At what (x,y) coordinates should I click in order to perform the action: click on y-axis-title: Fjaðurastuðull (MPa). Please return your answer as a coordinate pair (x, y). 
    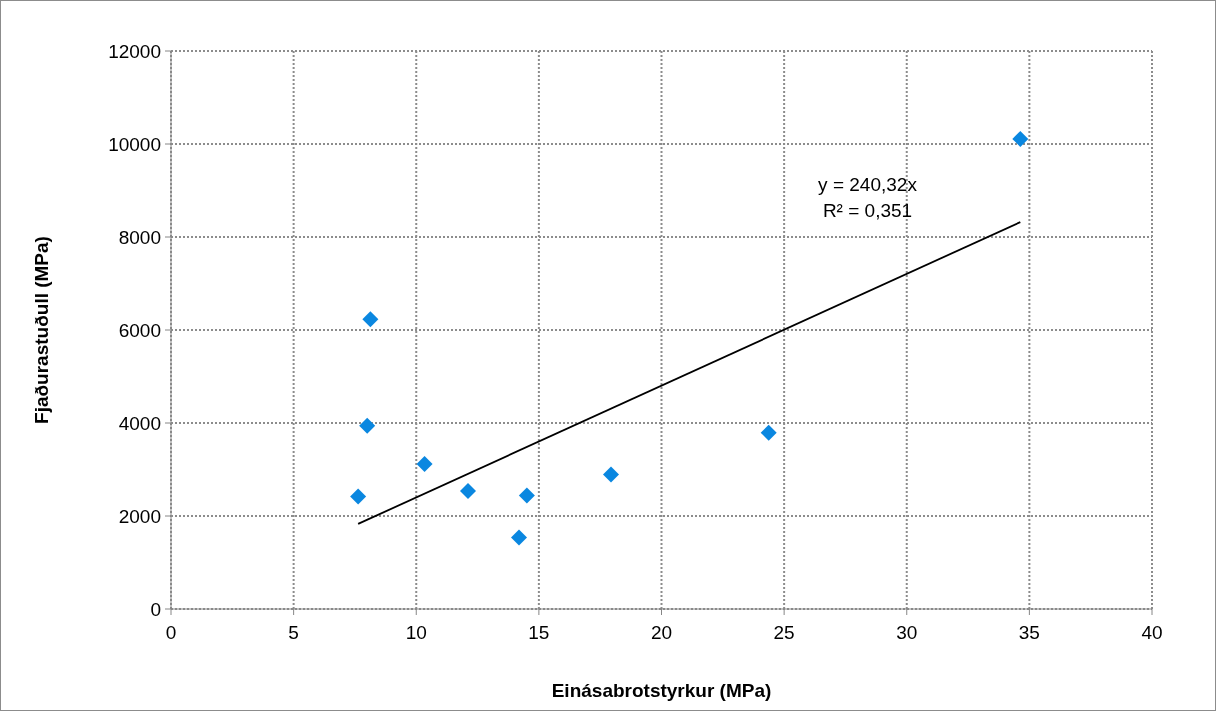
    Looking at the image, I should click on (41, 330).